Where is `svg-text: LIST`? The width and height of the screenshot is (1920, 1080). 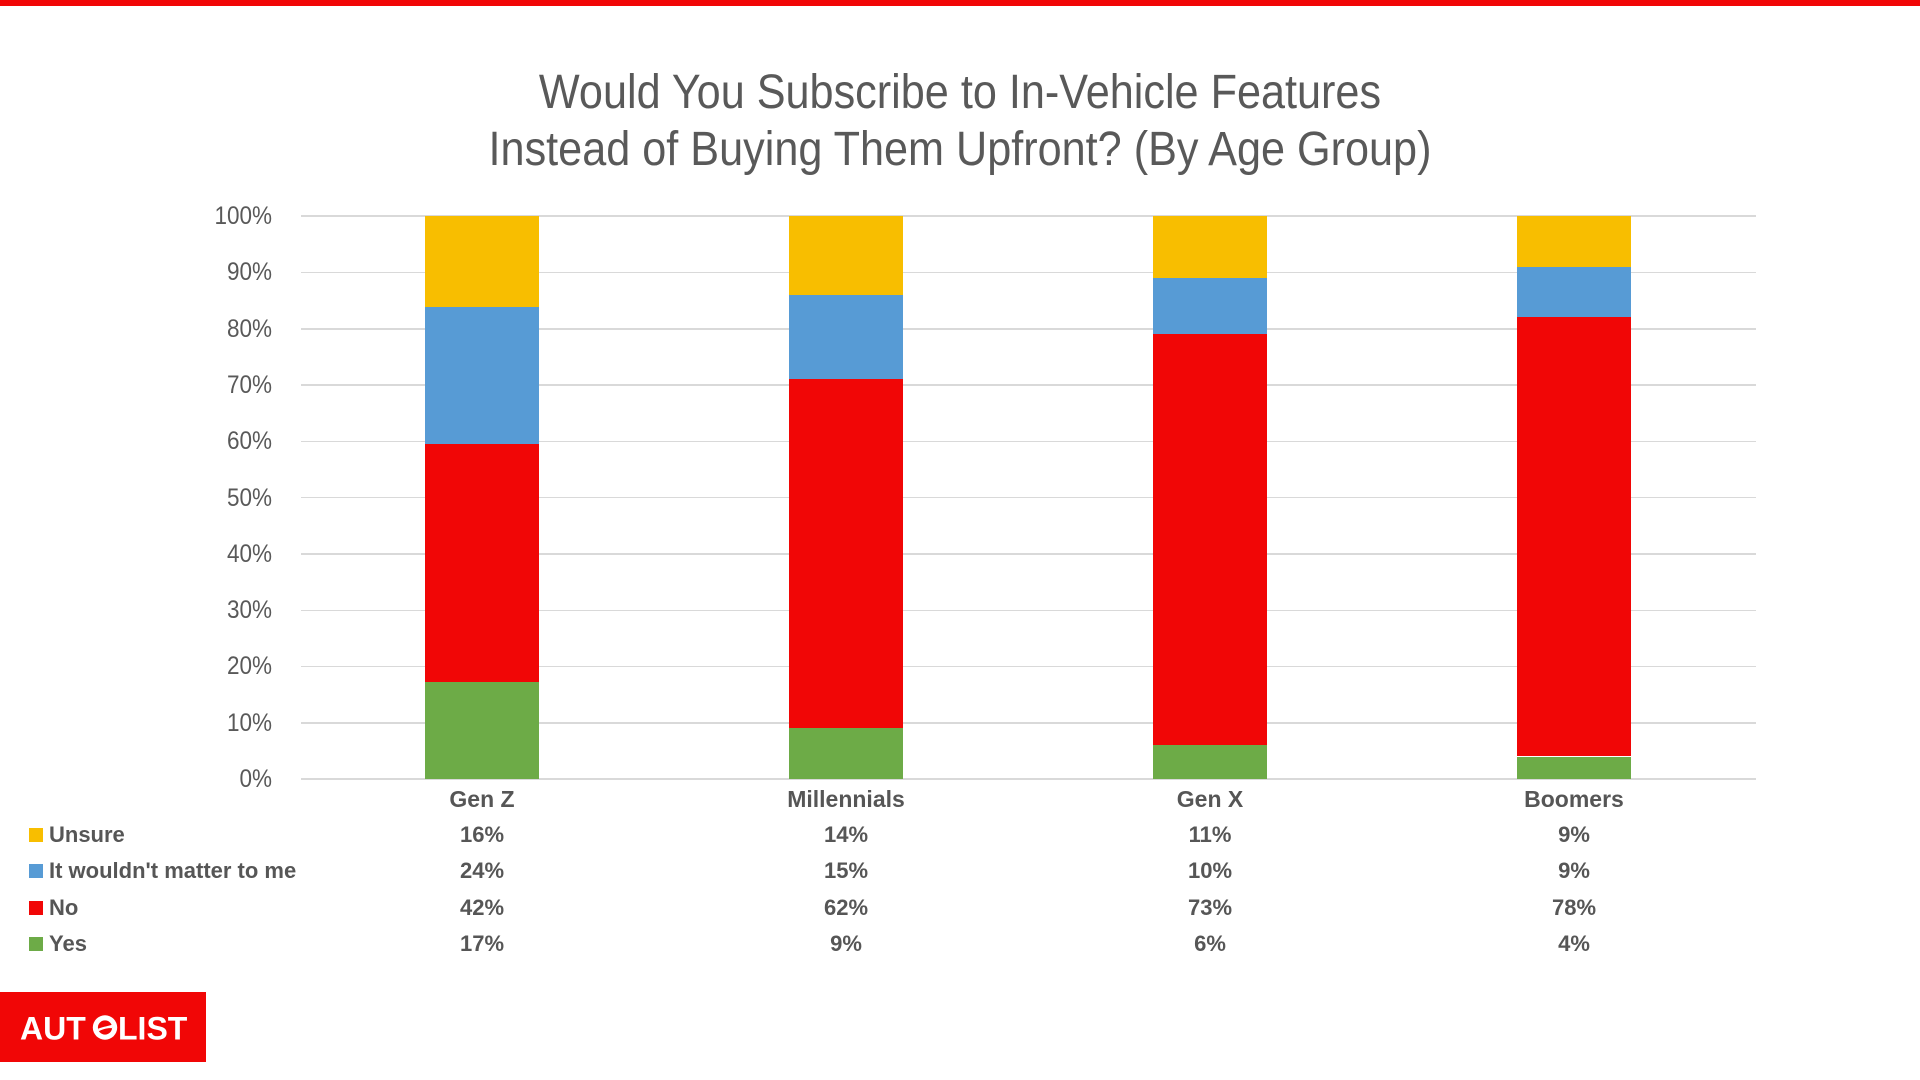 svg-text: LIST is located at coordinates (153, 1028).